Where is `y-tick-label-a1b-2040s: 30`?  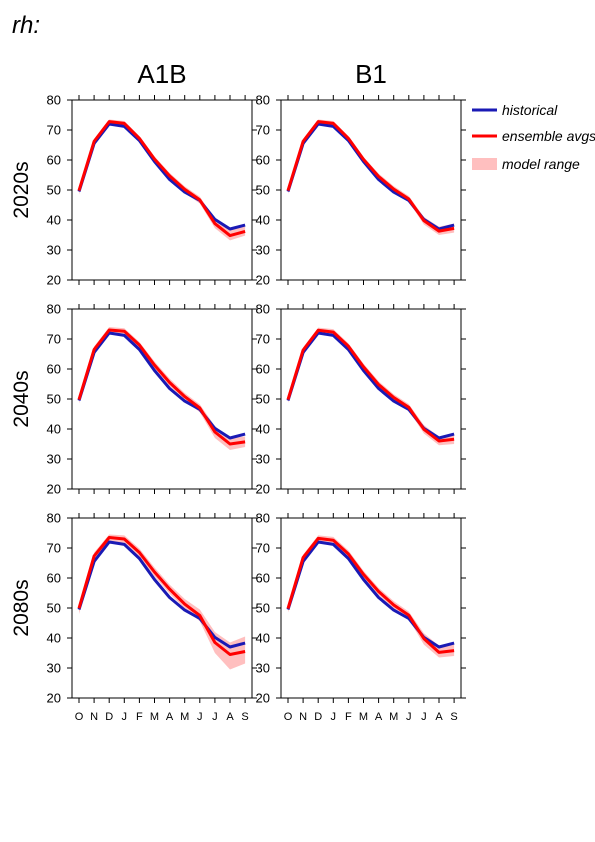 y-tick-label-a1b-2040s: 30 is located at coordinates (54, 459).